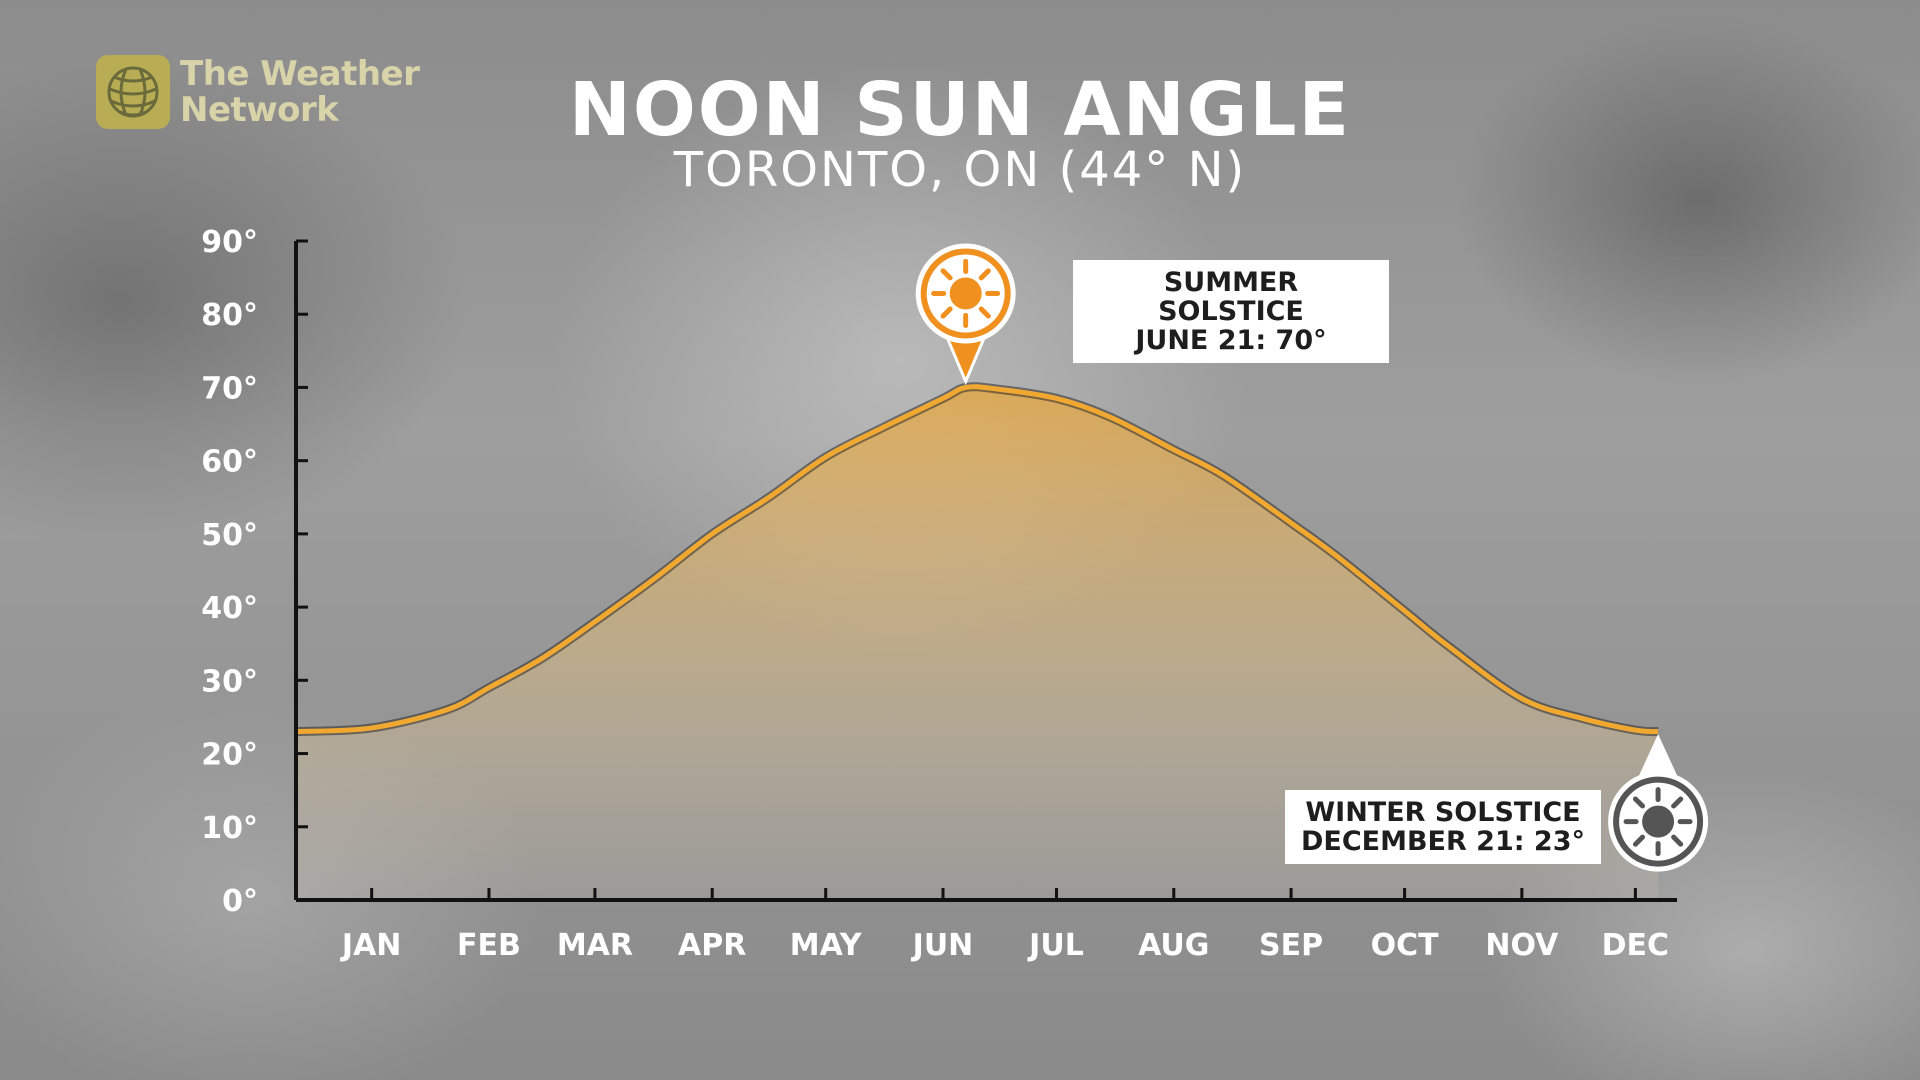 This screenshot has width=1920, height=1080. I want to click on brand-logo: The Weather Network, so click(258, 92).